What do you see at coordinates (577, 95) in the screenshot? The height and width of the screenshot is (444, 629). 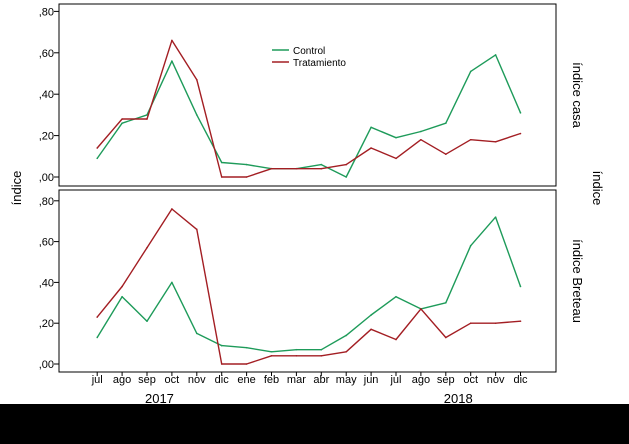 I see `panel-title: índice casa` at bounding box center [577, 95].